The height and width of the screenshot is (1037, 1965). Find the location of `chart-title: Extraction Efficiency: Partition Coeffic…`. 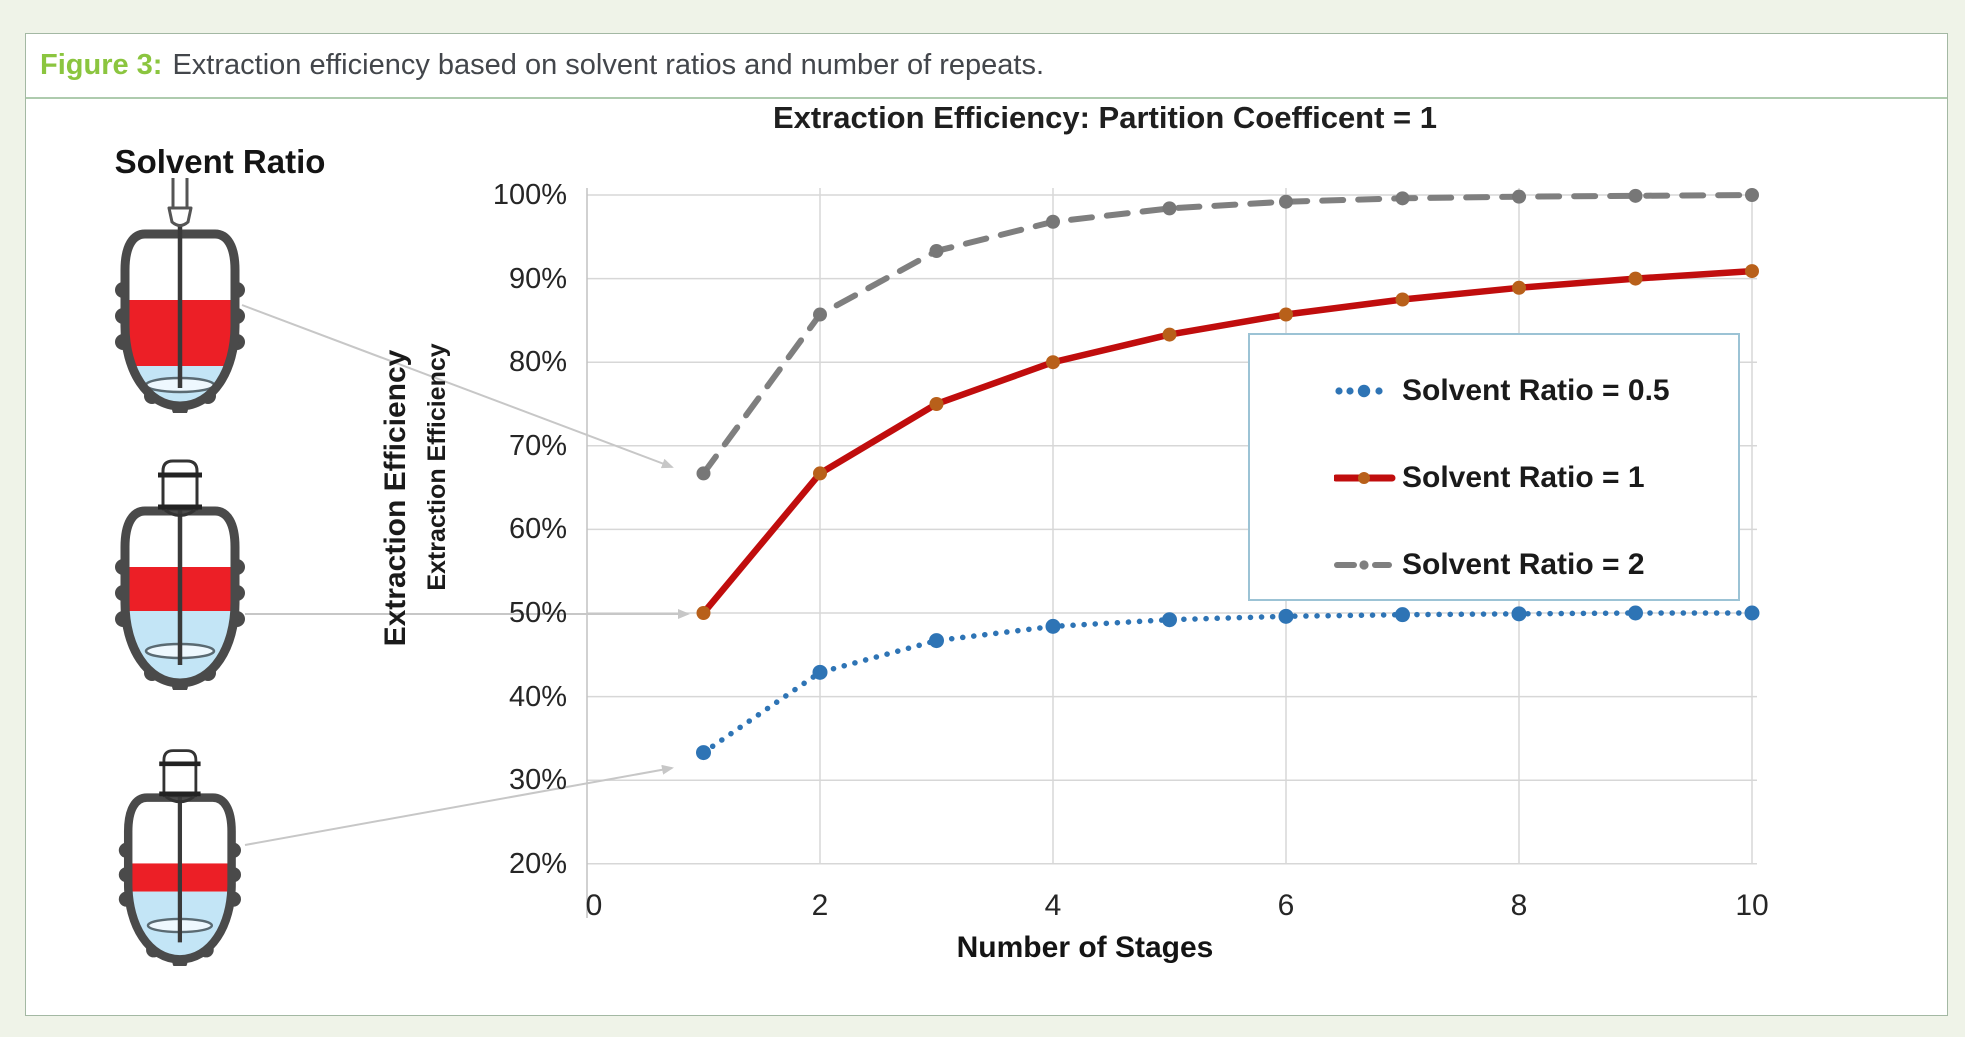

chart-title: Extraction Efficiency: Partition Coeffic… is located at coordinates (1105, 117).